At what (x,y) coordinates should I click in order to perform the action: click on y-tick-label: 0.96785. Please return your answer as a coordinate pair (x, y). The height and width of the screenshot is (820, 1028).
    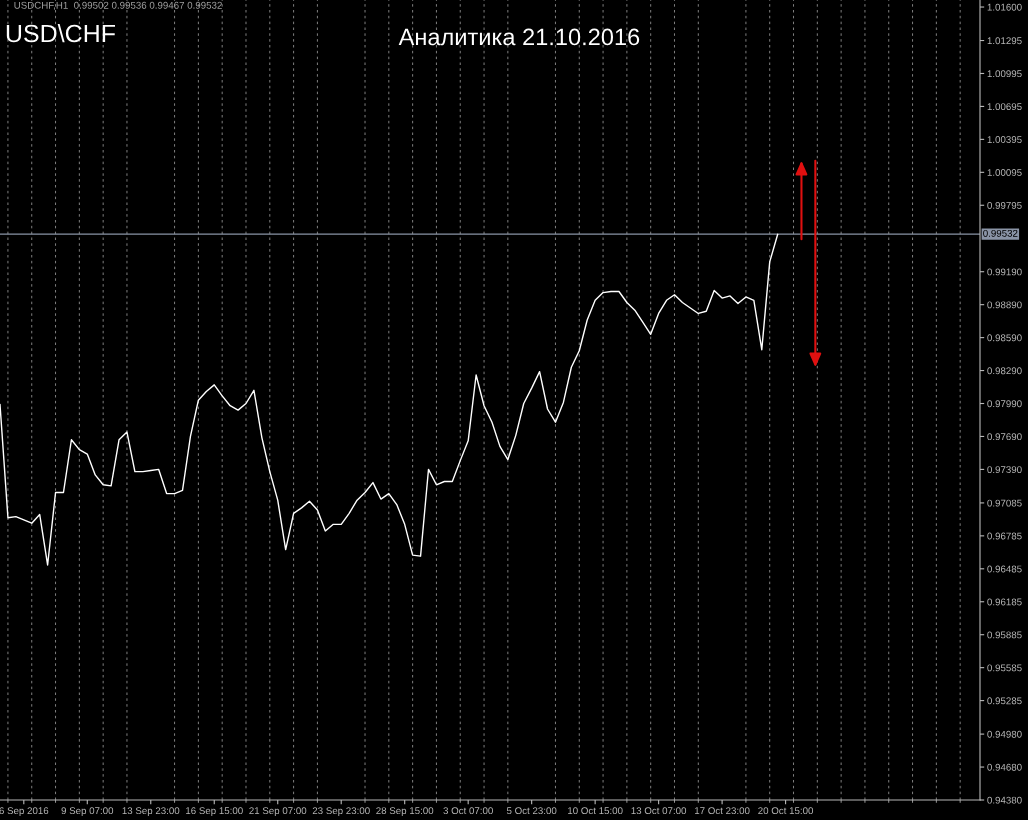
    Looking at the image, I should click on (1004, 536).